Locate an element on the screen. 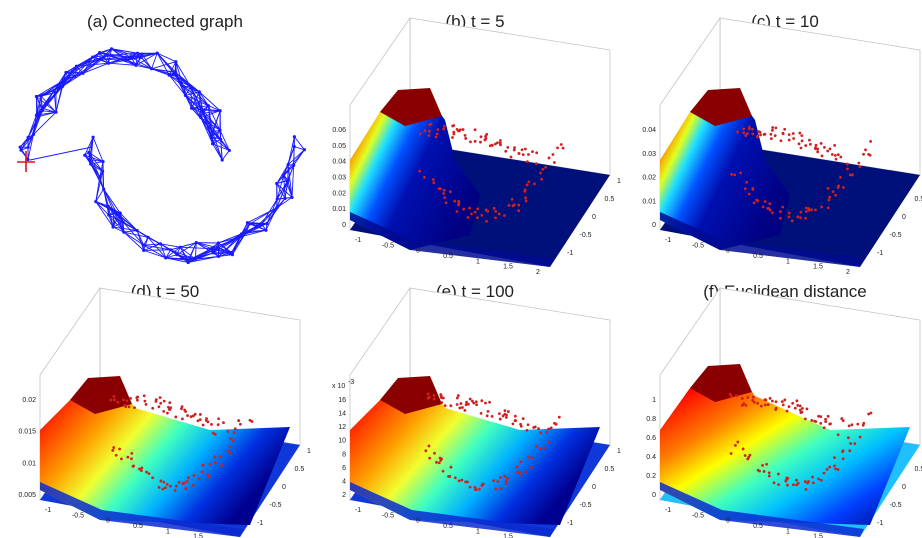 The image size is (922, 538). z-tick-label: 0.6 is located at coordinates (651, 438).